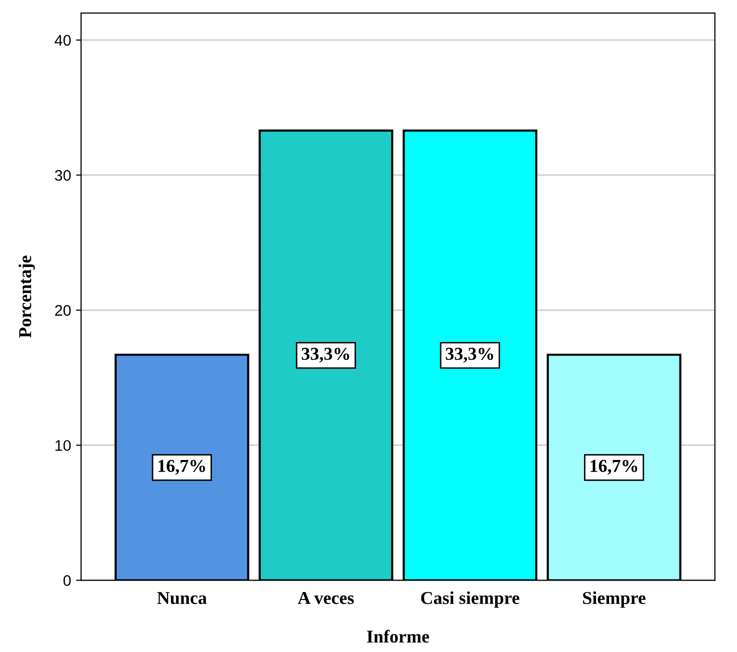 Image resolution: width=737 pixels, height=652 pixels. What do you see at coordinates (398, 636) in the screenshot?
I see `x-axis-title: Informe` at bounding box center [398, 636].